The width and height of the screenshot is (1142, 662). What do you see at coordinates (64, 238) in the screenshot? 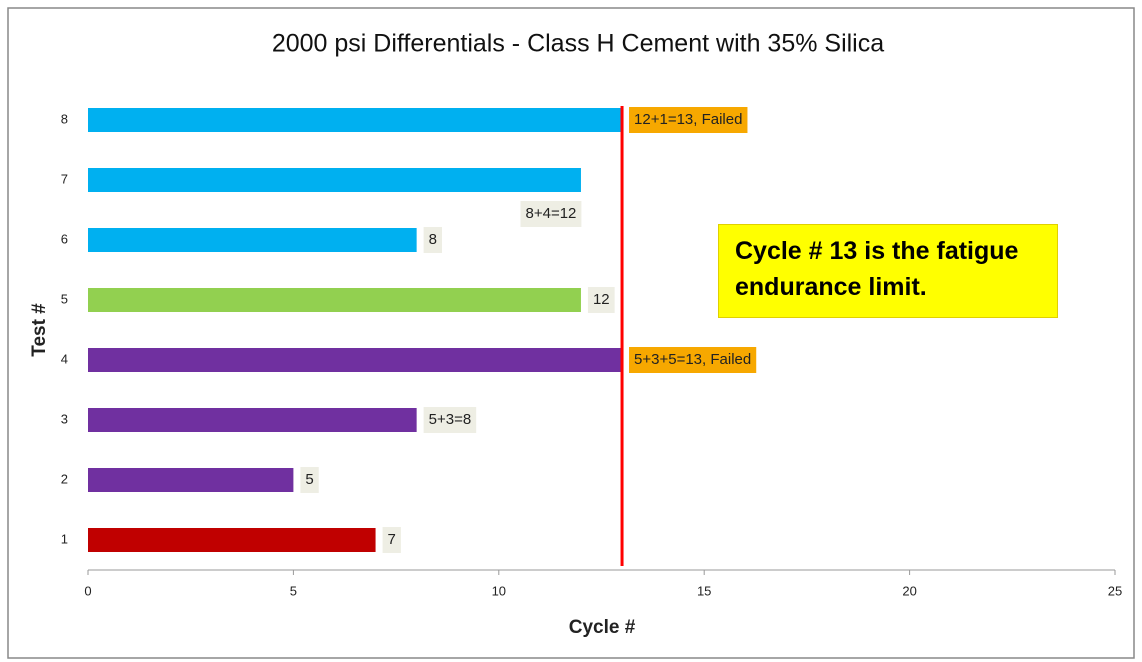
I see `y-tick-label: 6` at bounding box center [64, 238].